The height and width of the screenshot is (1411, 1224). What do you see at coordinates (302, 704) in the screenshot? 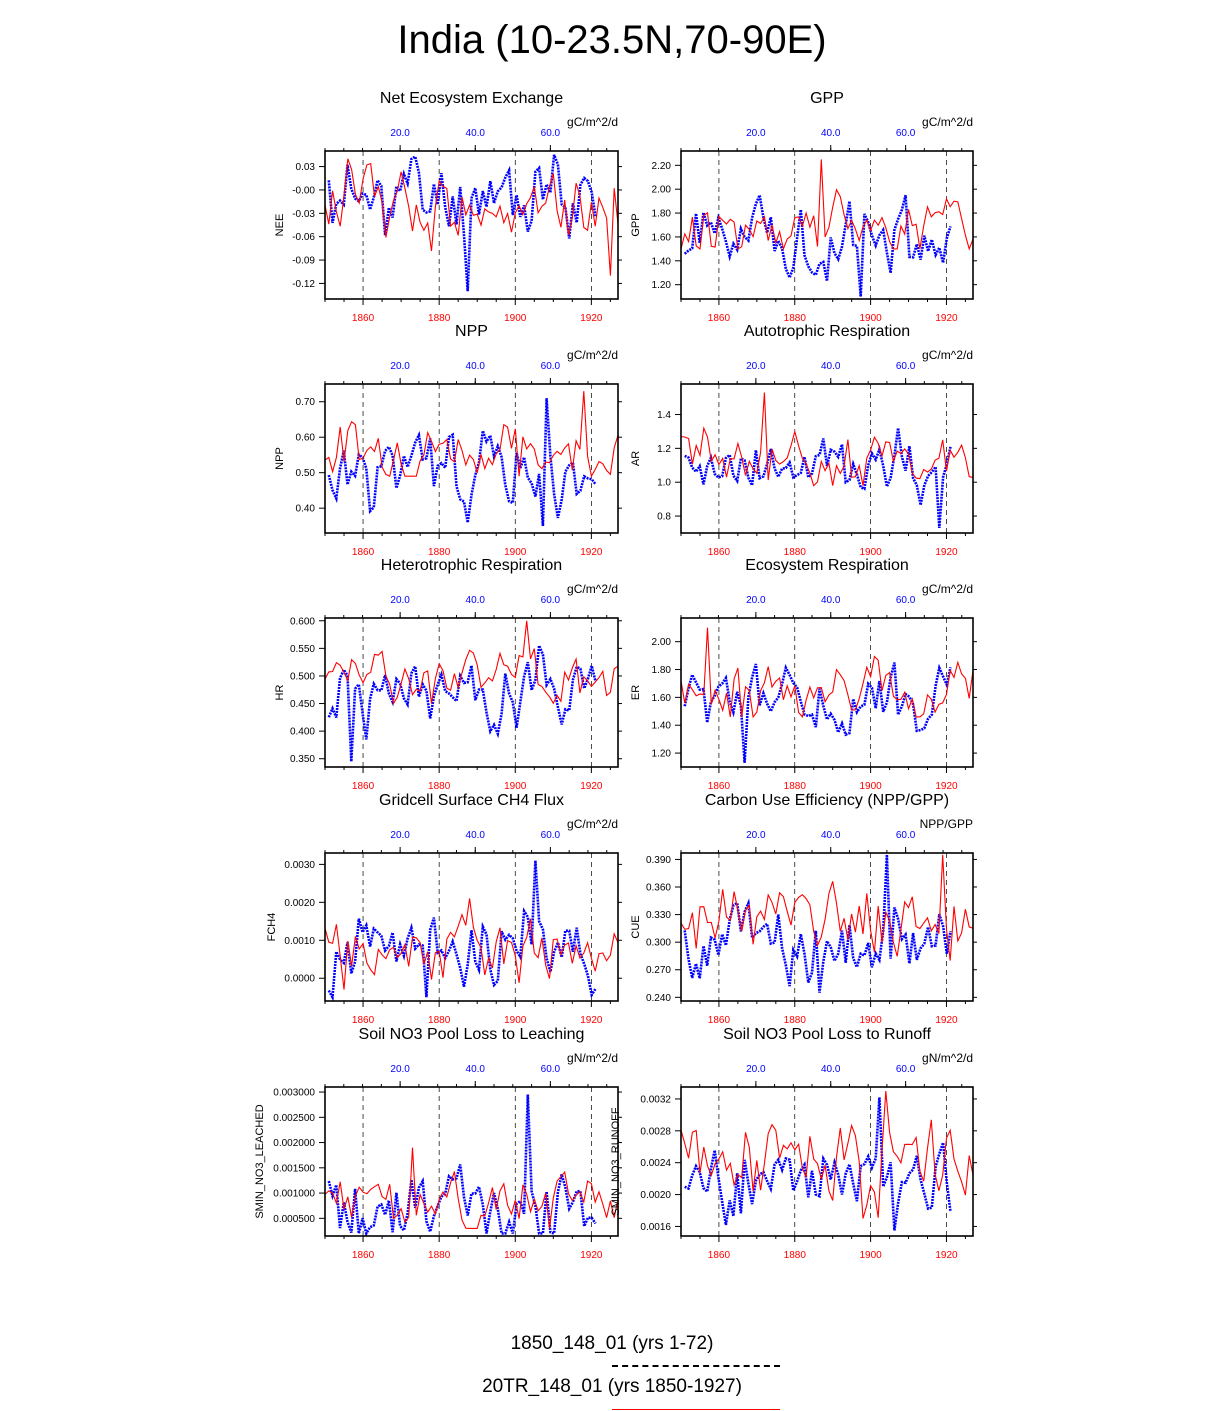
I see `y-tick-label: 0.450` at bounding box center [302, 704].